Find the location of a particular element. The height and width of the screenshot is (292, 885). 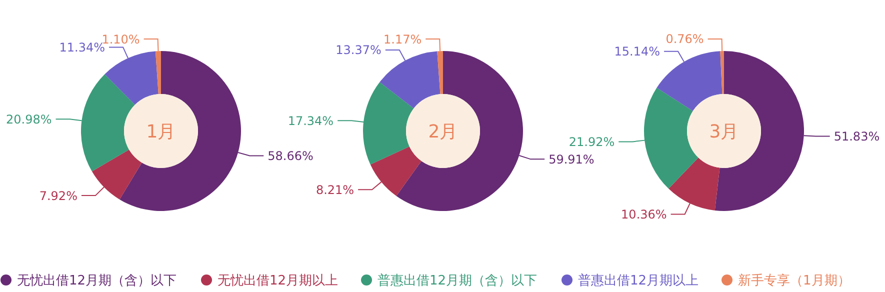

legend-label: 新手专享（1月期） is located at coordinates (794, 280).